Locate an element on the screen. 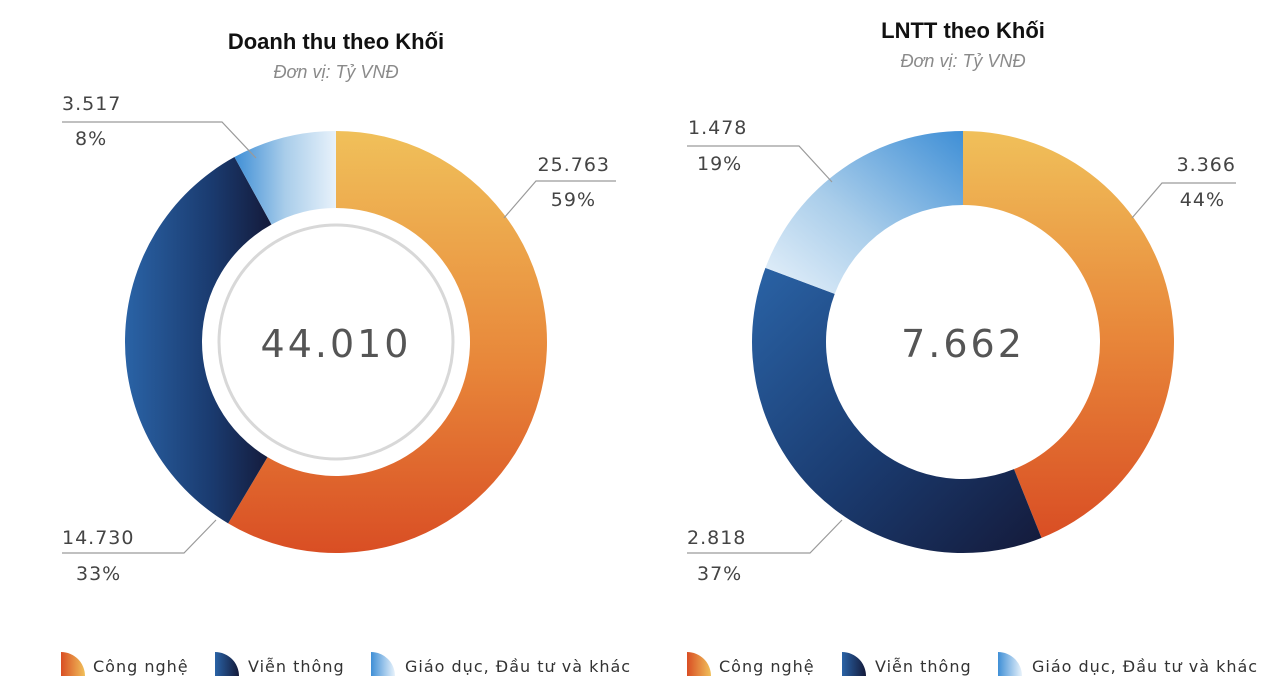 This screenshot has width=1280, height=695. revenue-leader-technology is located at coordinates (559, 199).